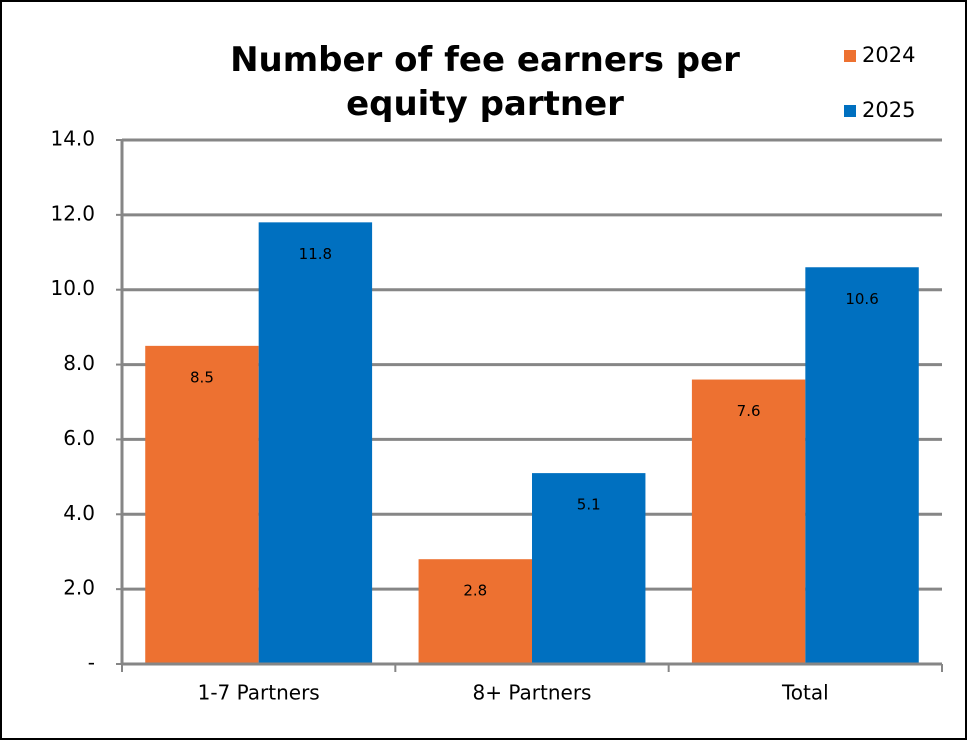 The image size is (967, 740). Describe the element at coordinates (532, 693) in the screenshot. I see `x-tick-label: 8+ Partners` at that location.